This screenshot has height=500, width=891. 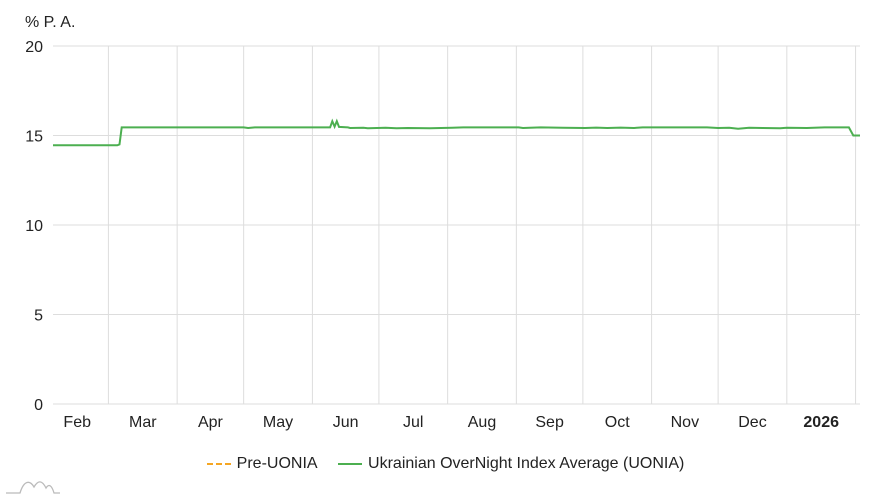 What do you see at coordinates (34, 137) in the screenshot?
I see `y-tick-label: 15` at bounding box center [34, 137].